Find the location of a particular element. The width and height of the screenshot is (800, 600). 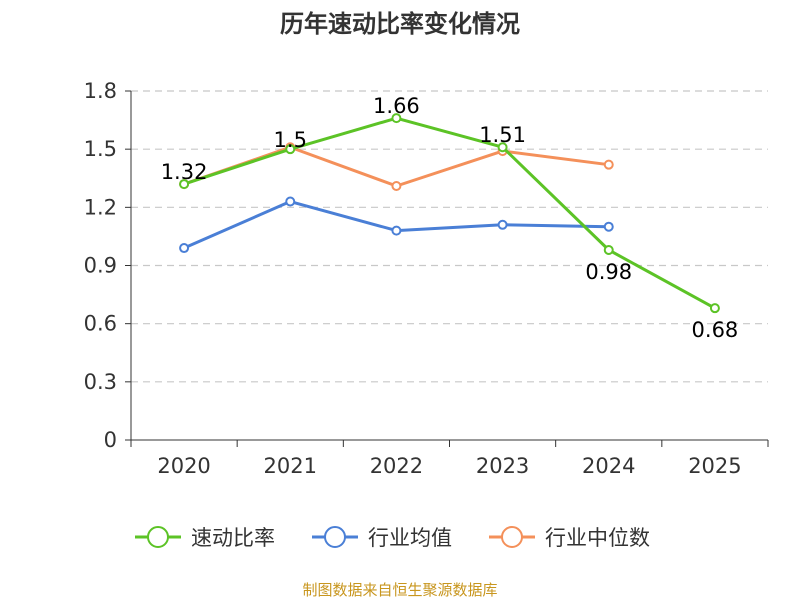

legend-item-速动比率: 速动比率 is located at coordinates (205, 538).